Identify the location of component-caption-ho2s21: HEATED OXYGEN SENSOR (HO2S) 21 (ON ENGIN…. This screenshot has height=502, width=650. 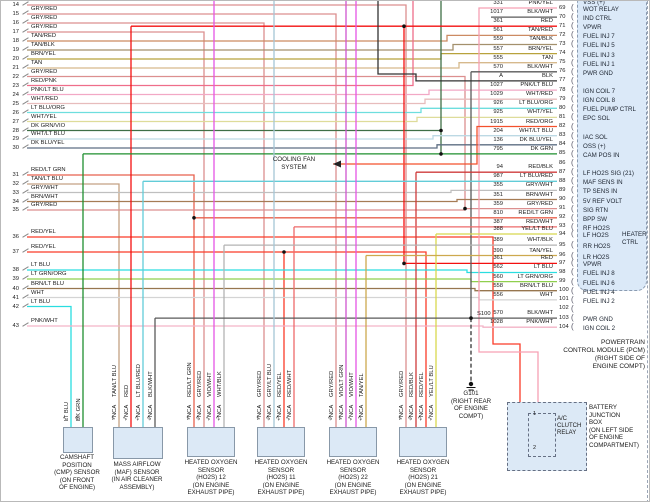
(423, 477).